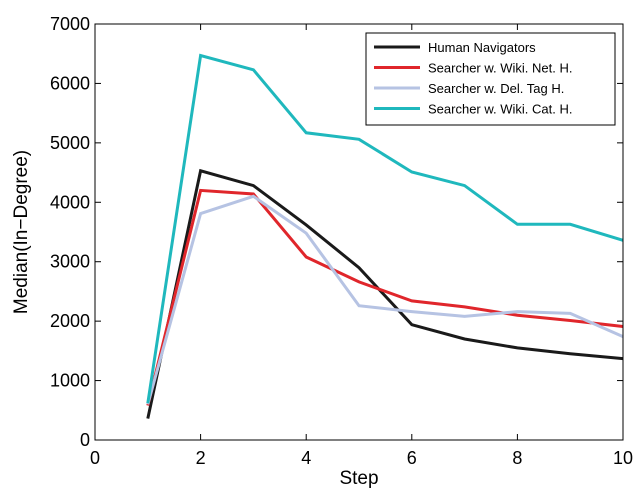 This screenshot has height=490, width=635. What do you see at coordinates (623, 458) in the screenshot?
I see `x-tick-label: 10` at bounding box center [623, 458].